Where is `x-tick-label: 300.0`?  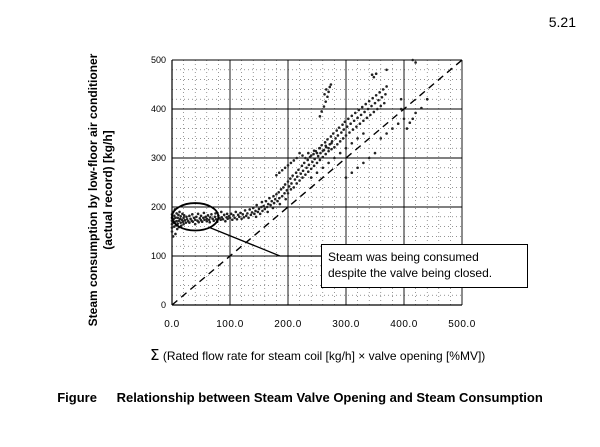 x-tick-label: 300.0 is located at coordinates (346, 324).